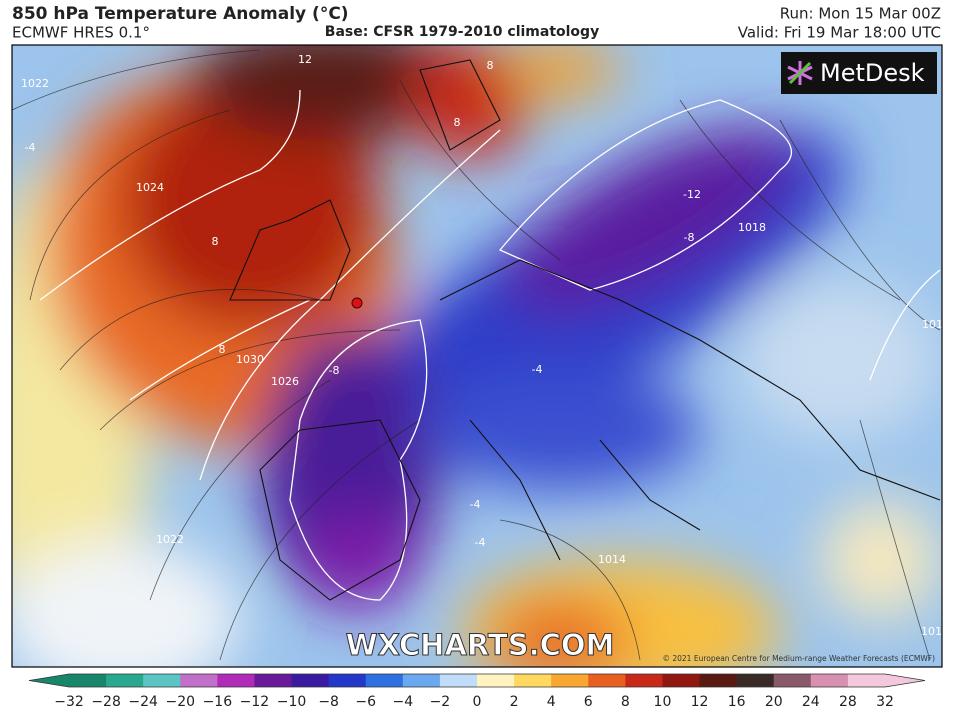 The height and width of the screenshot is (716, 955). Describe the element at coordinates (480, 645) in the screenshot. I see `watermark: WXCHARTS.COM` at that location.